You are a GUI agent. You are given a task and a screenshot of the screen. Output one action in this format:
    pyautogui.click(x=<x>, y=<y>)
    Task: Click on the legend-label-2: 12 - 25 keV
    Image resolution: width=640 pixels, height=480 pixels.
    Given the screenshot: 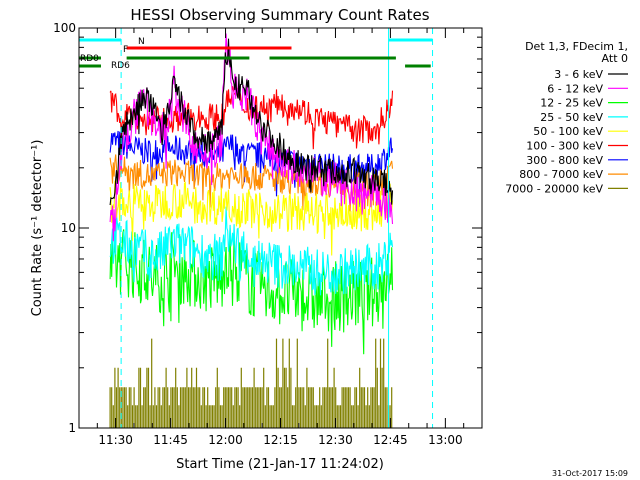 What is the action you would take?
    pyautogui.click(x=571, y=103)
    